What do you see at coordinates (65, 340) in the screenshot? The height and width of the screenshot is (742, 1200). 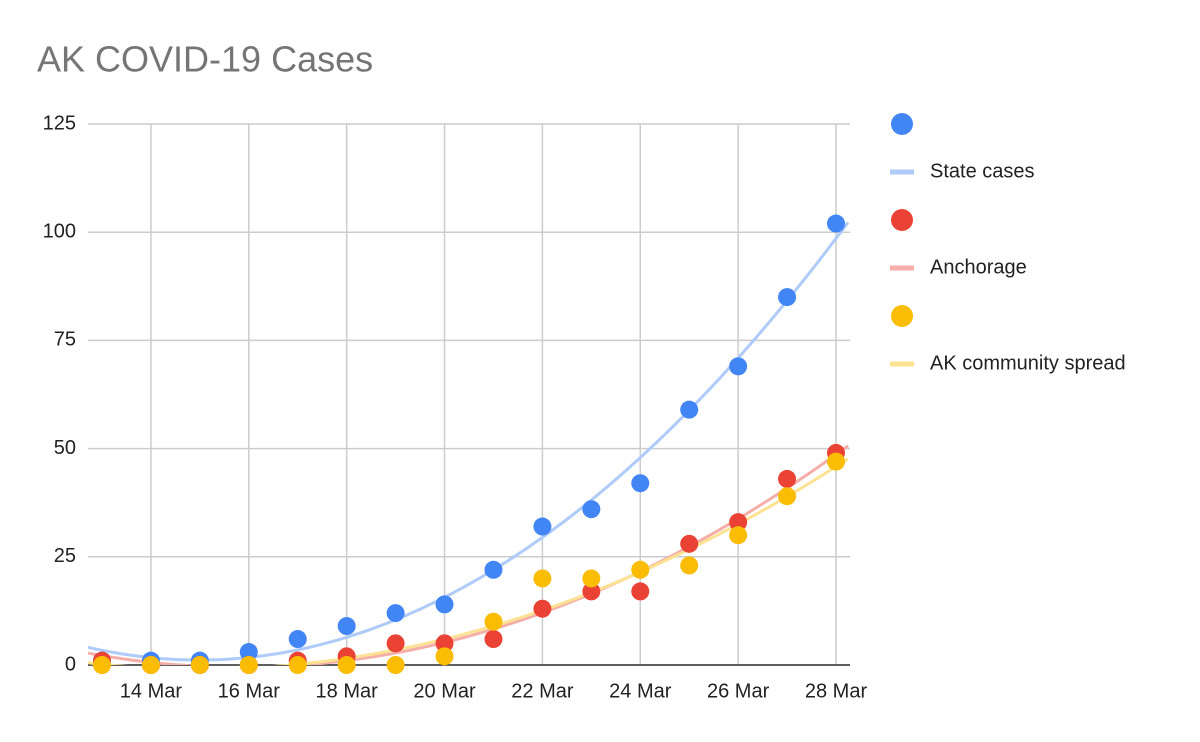 I see `y-tick-label: 75` at bounding box center [65, 340].